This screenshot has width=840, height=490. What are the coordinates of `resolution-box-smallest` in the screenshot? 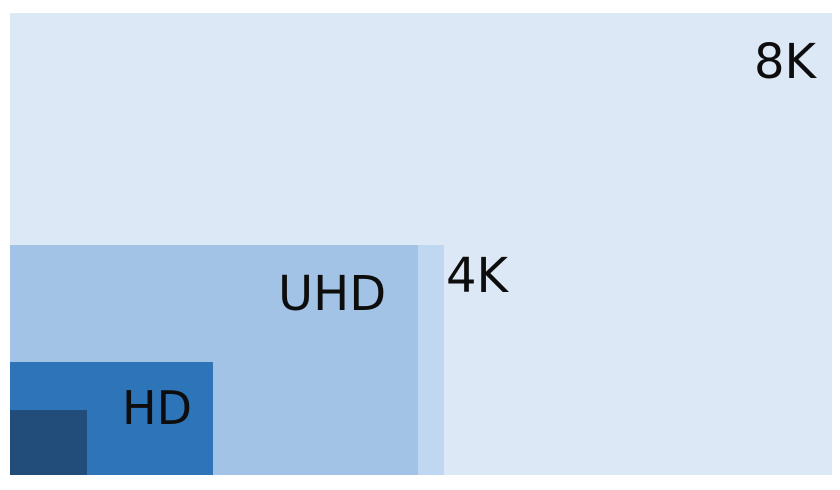 It's located at (48, 442).